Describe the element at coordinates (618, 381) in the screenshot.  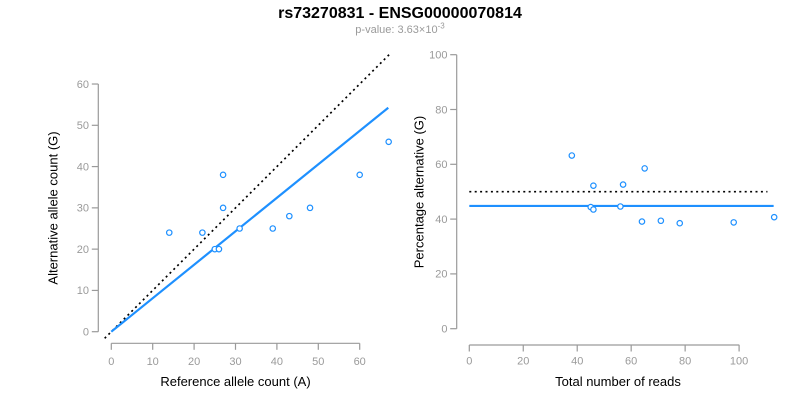
I see `x-axis-title: Total number of reads` at that location.